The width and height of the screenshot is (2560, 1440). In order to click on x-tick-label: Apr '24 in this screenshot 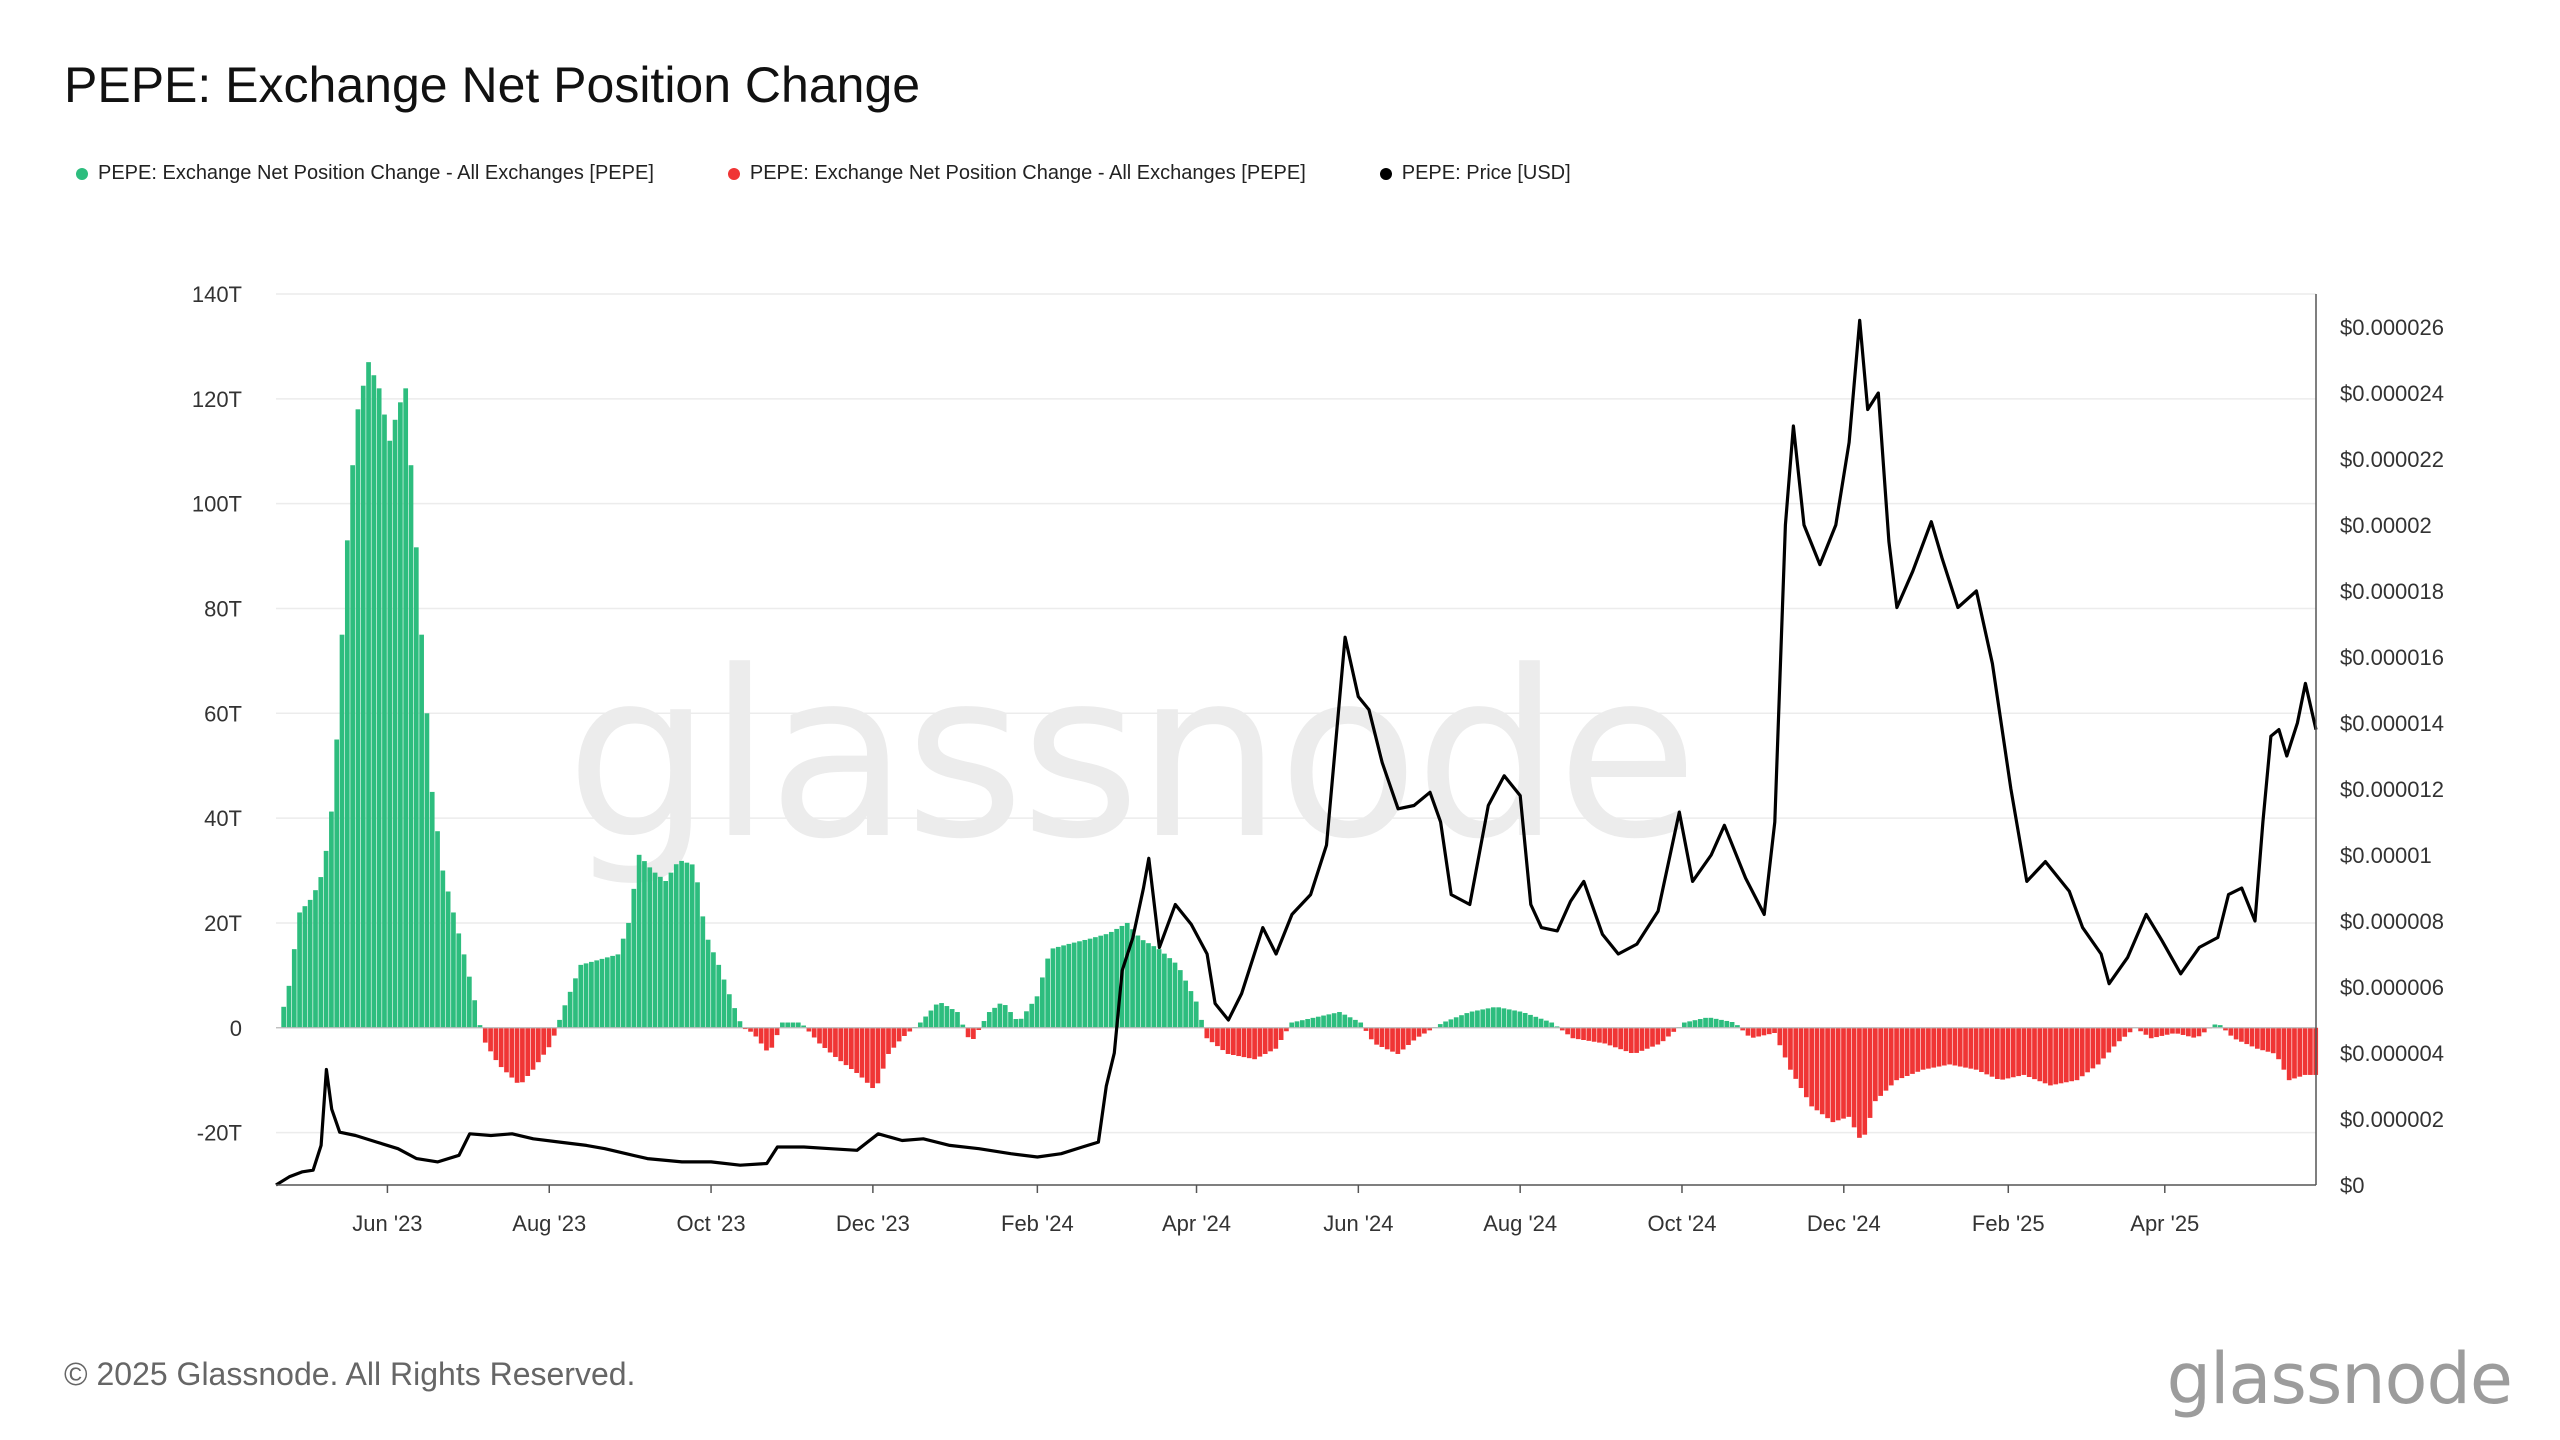, I will do `click(1196, 1223)`.